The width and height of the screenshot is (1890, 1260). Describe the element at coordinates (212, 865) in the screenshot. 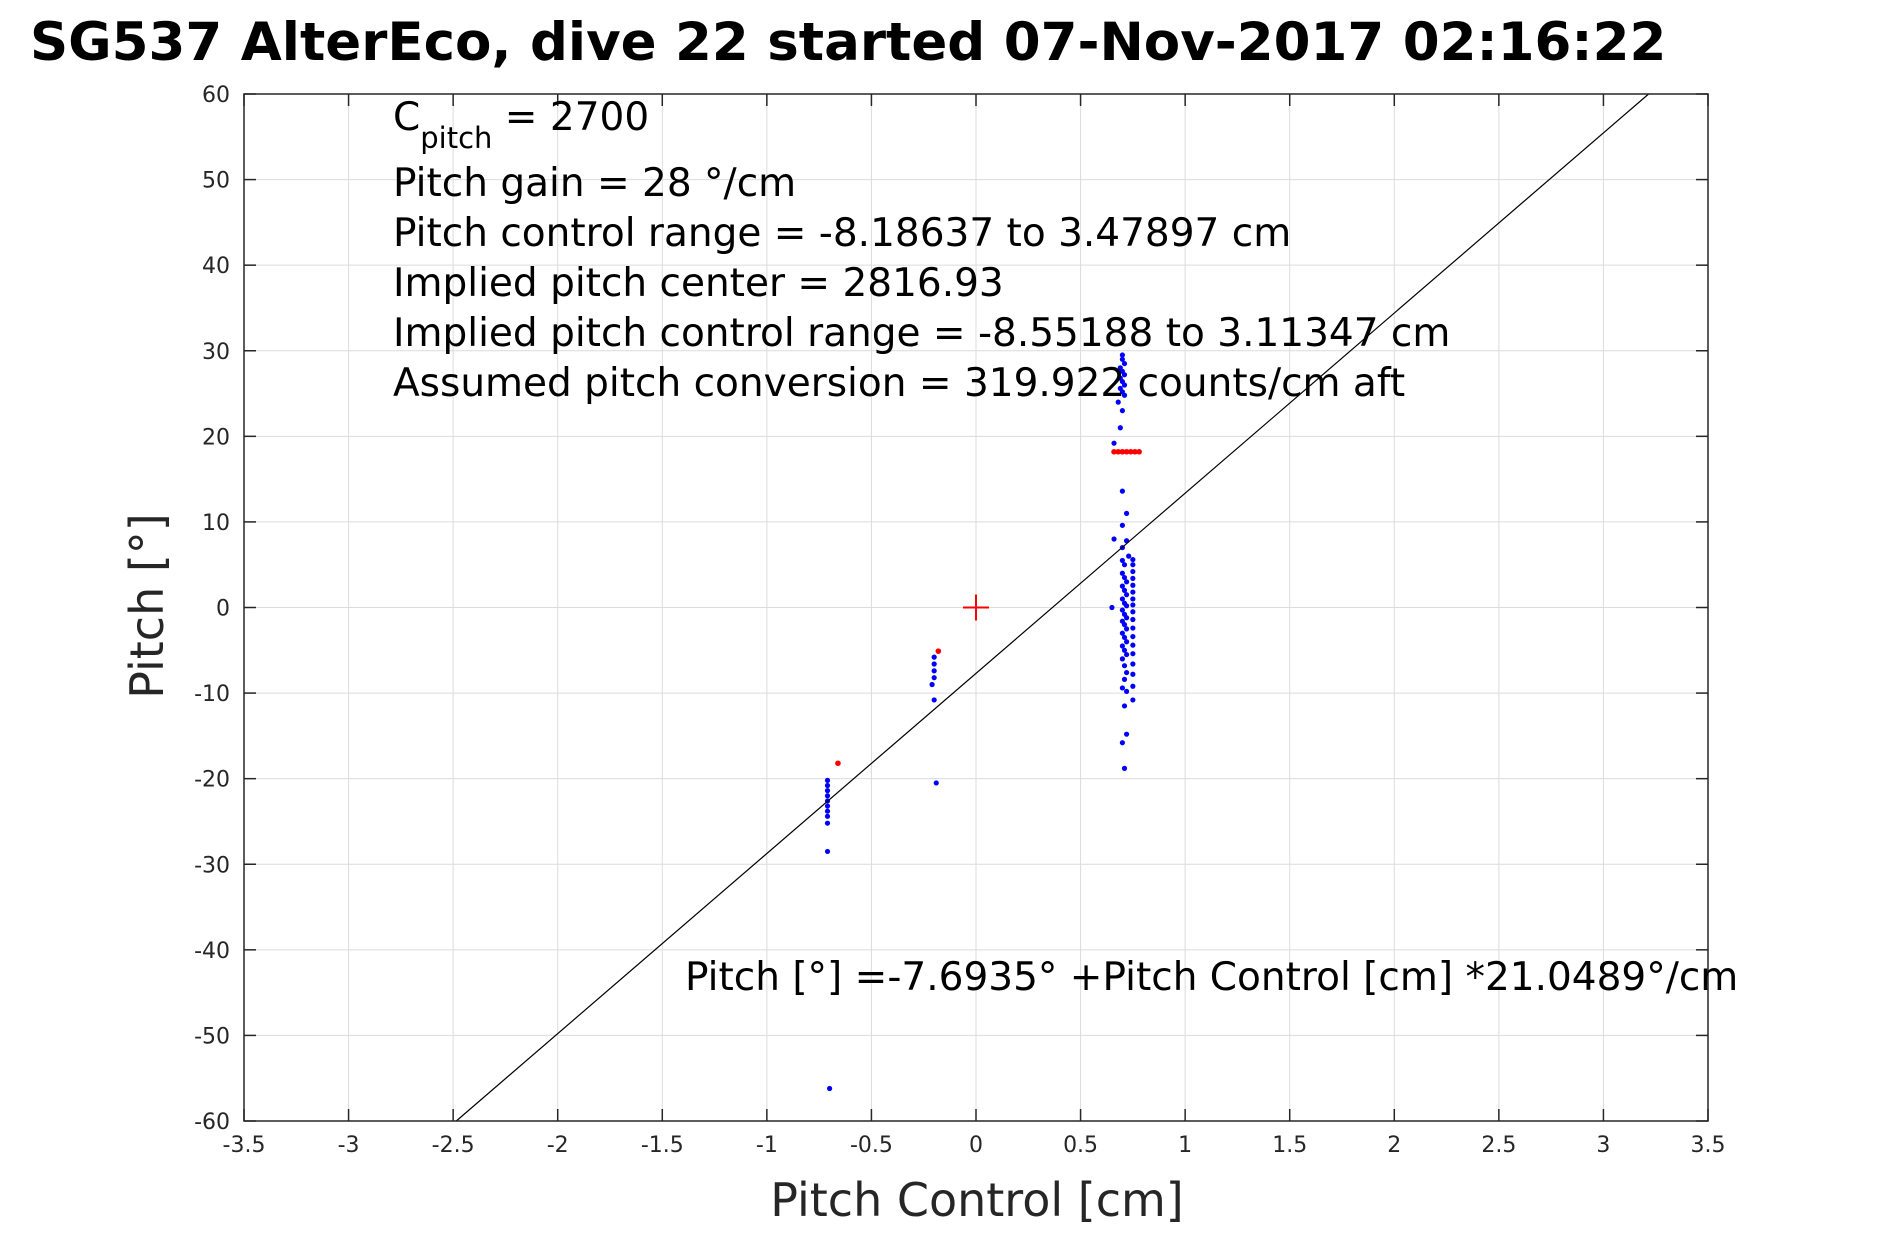

I see `y-tick-label: -30` at that location.